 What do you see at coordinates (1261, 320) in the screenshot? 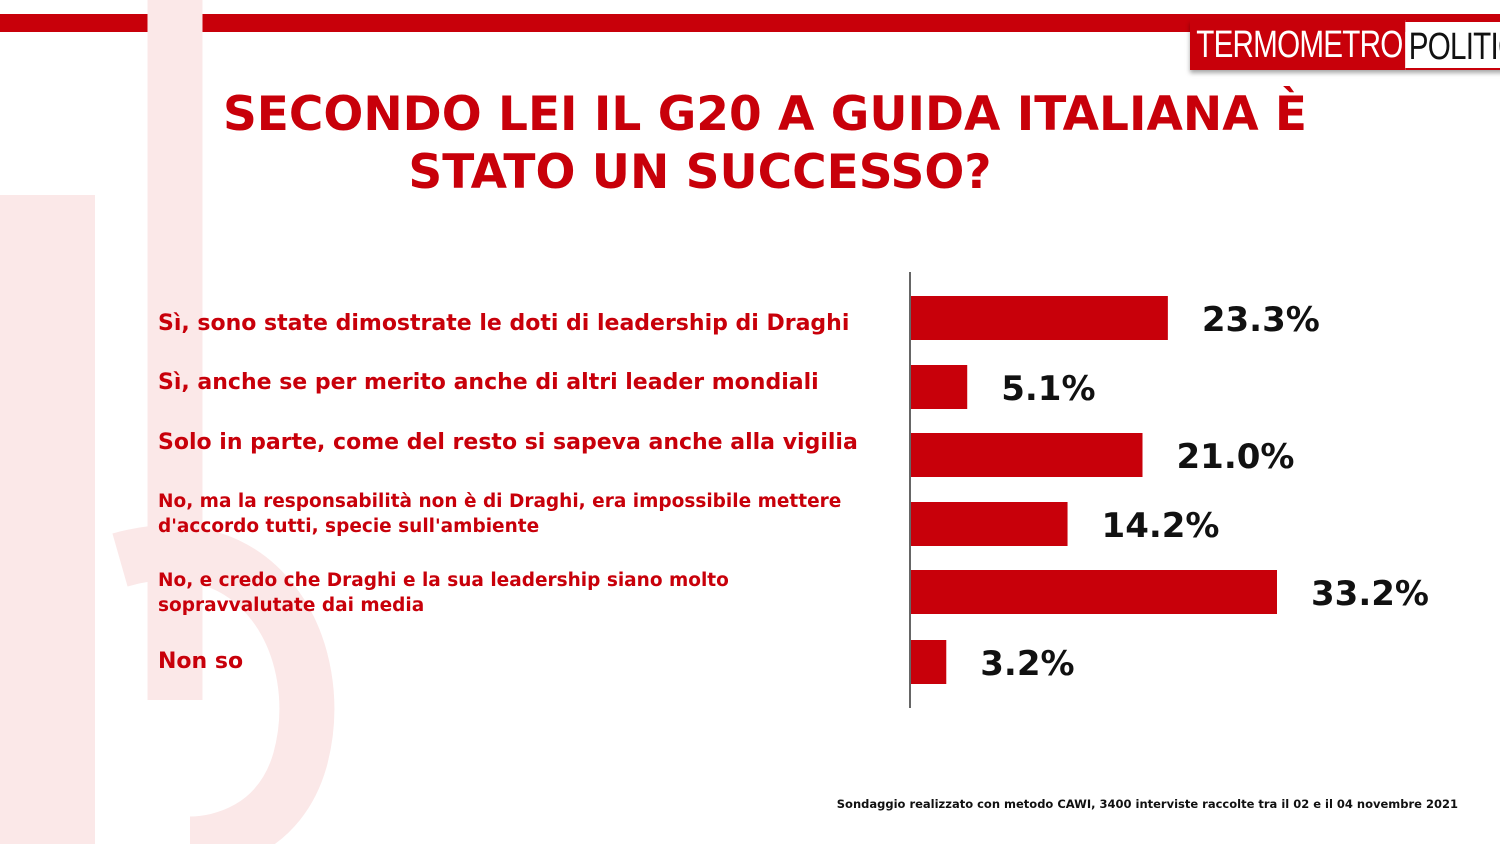
I see `value-label-1: 23.3%` at bounding box center [1261, 320].